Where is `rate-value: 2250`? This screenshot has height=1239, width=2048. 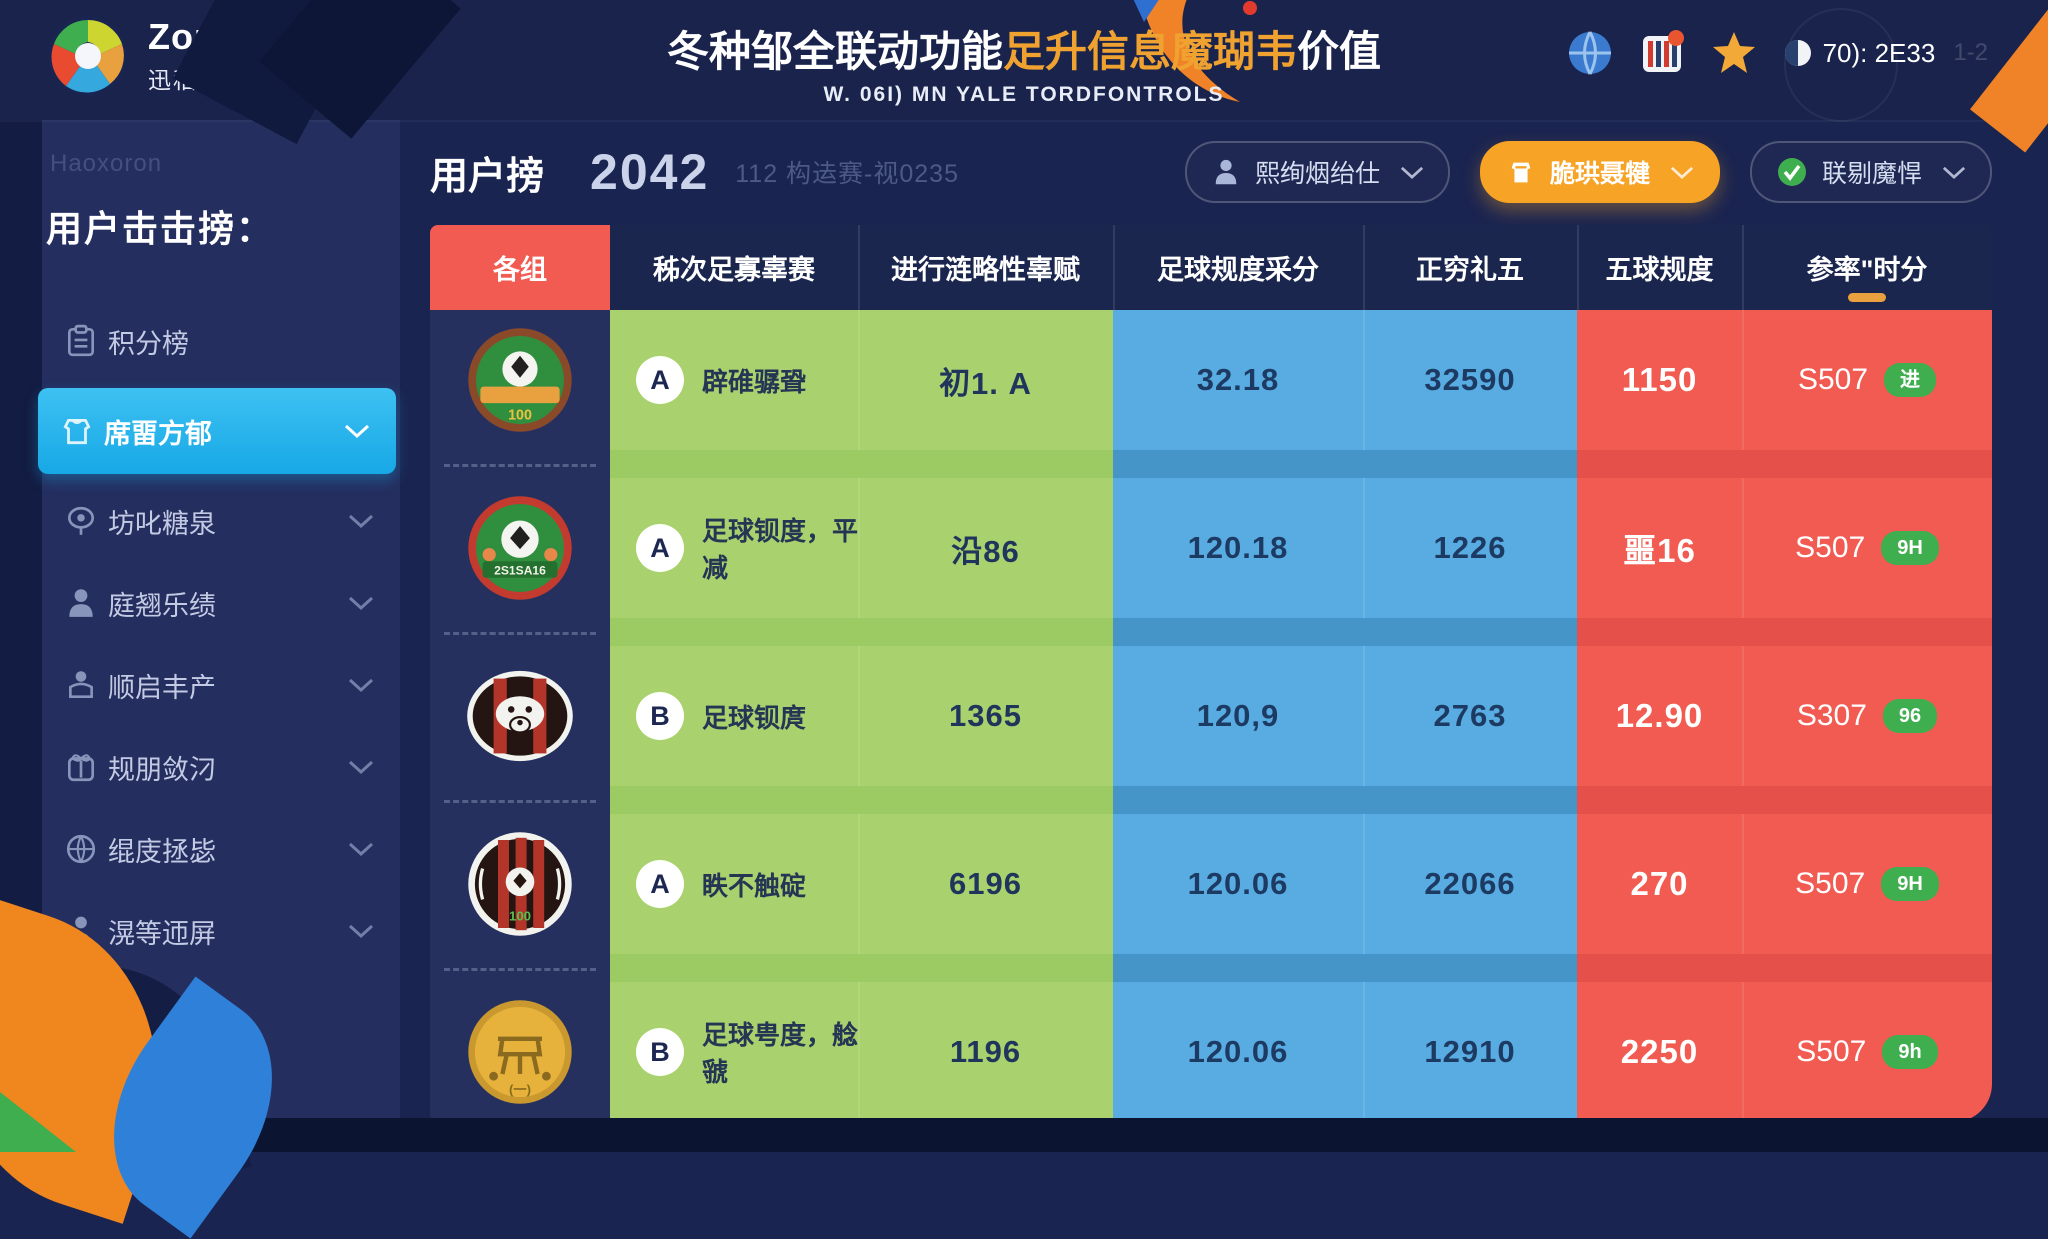
rate-value: 2250 is located at coordinates (1659, 1052).